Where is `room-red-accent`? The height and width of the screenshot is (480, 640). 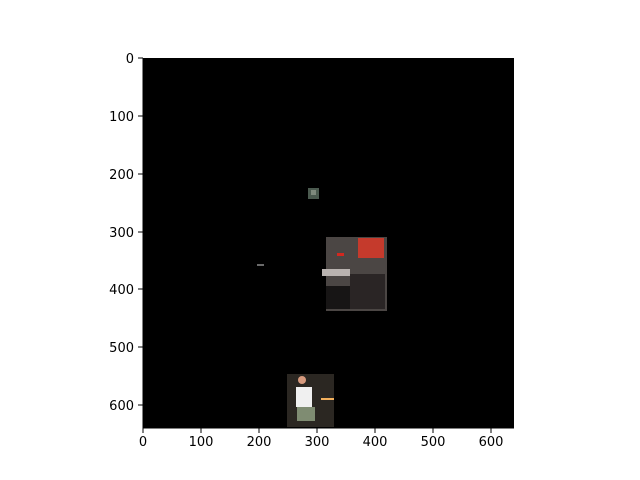
room-red-accent is located at coordinates (340, 254).